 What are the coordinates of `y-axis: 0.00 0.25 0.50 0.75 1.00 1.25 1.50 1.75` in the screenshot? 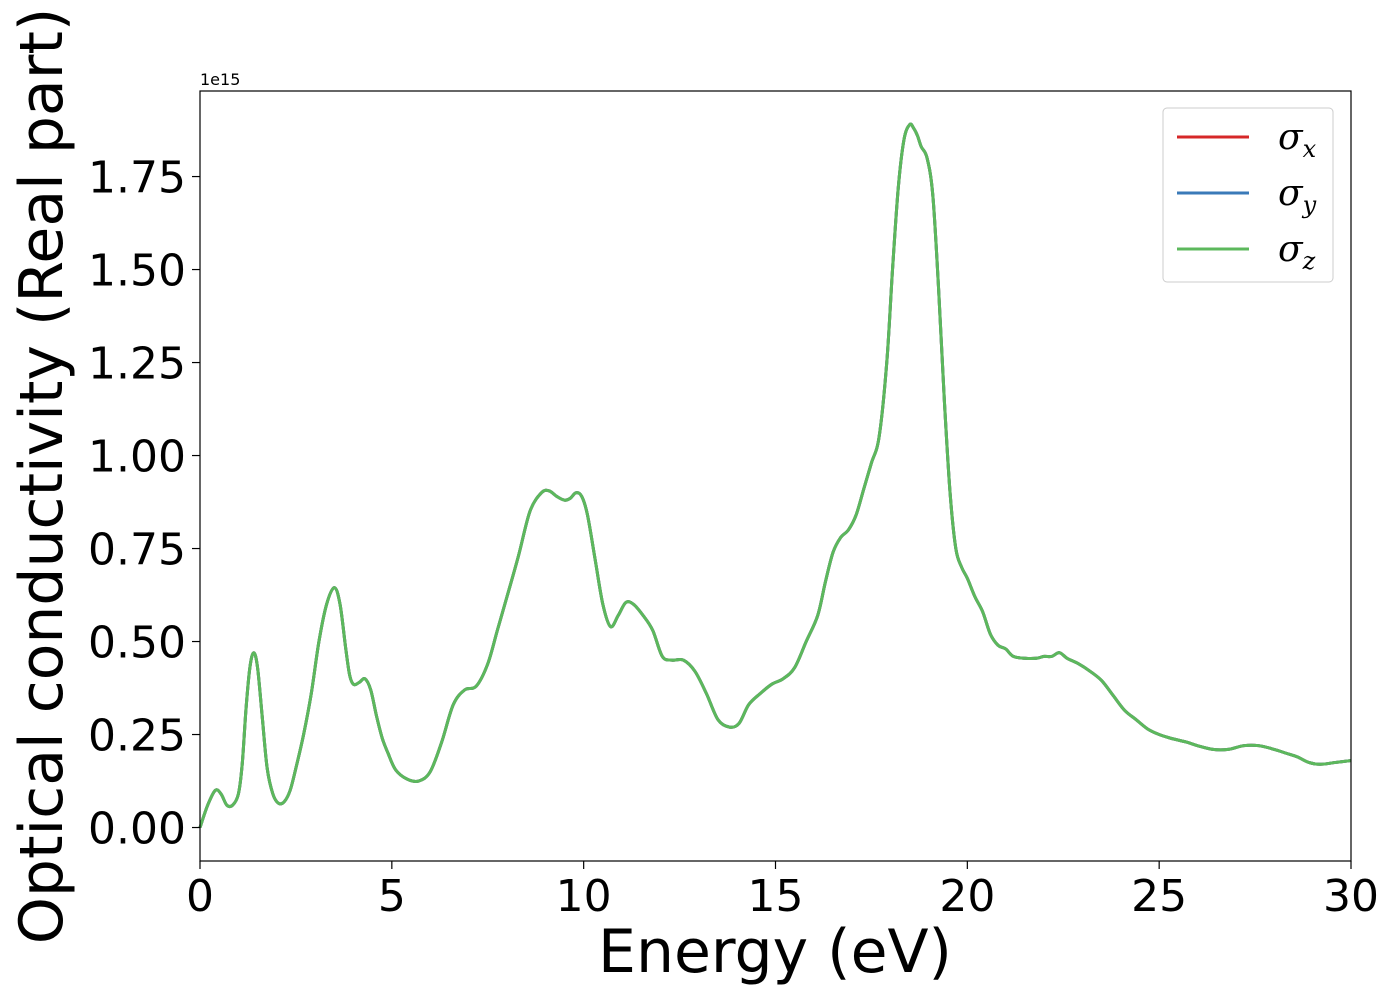 It's located at (144, 504).